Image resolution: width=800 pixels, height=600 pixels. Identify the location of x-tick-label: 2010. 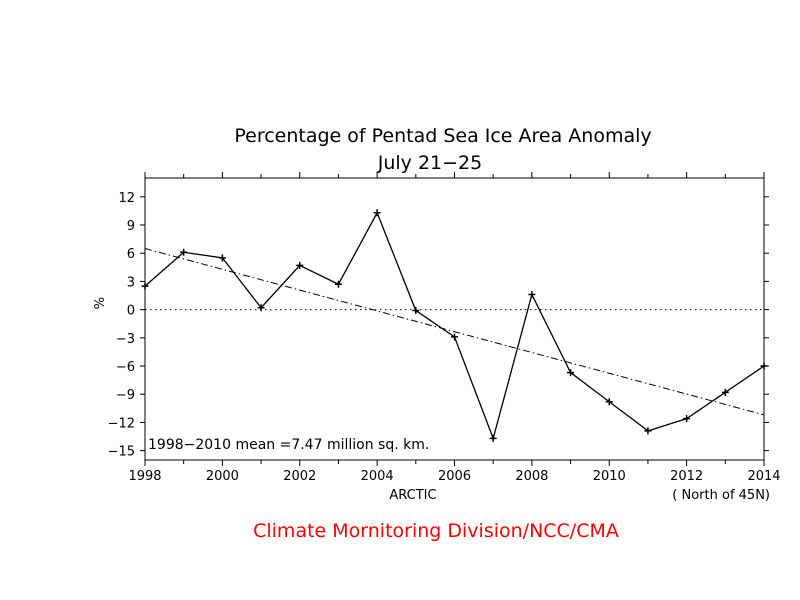
(609, 476).